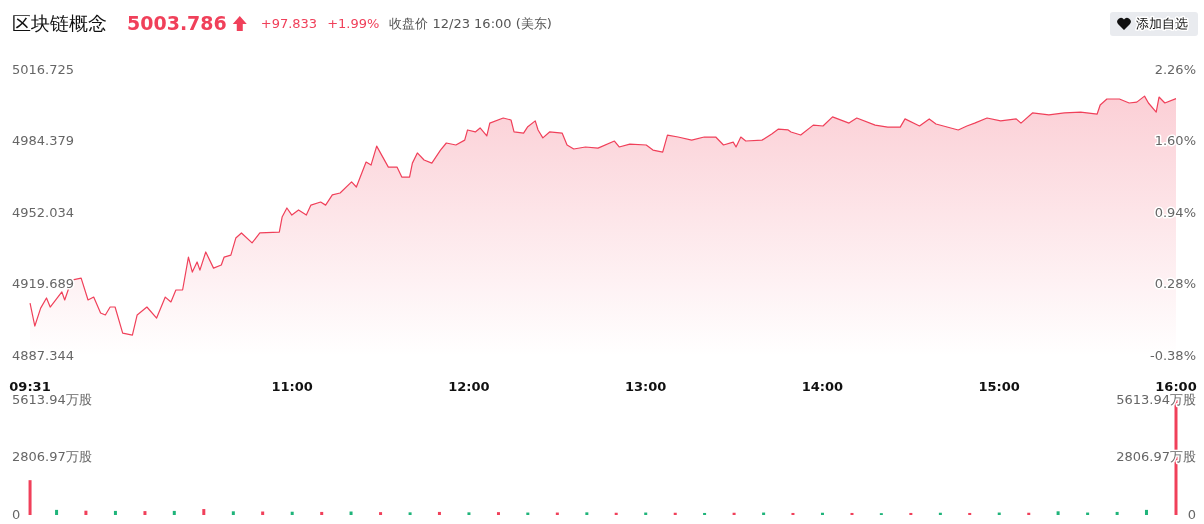  I want to click on text: +97.833, so click(289, 23).